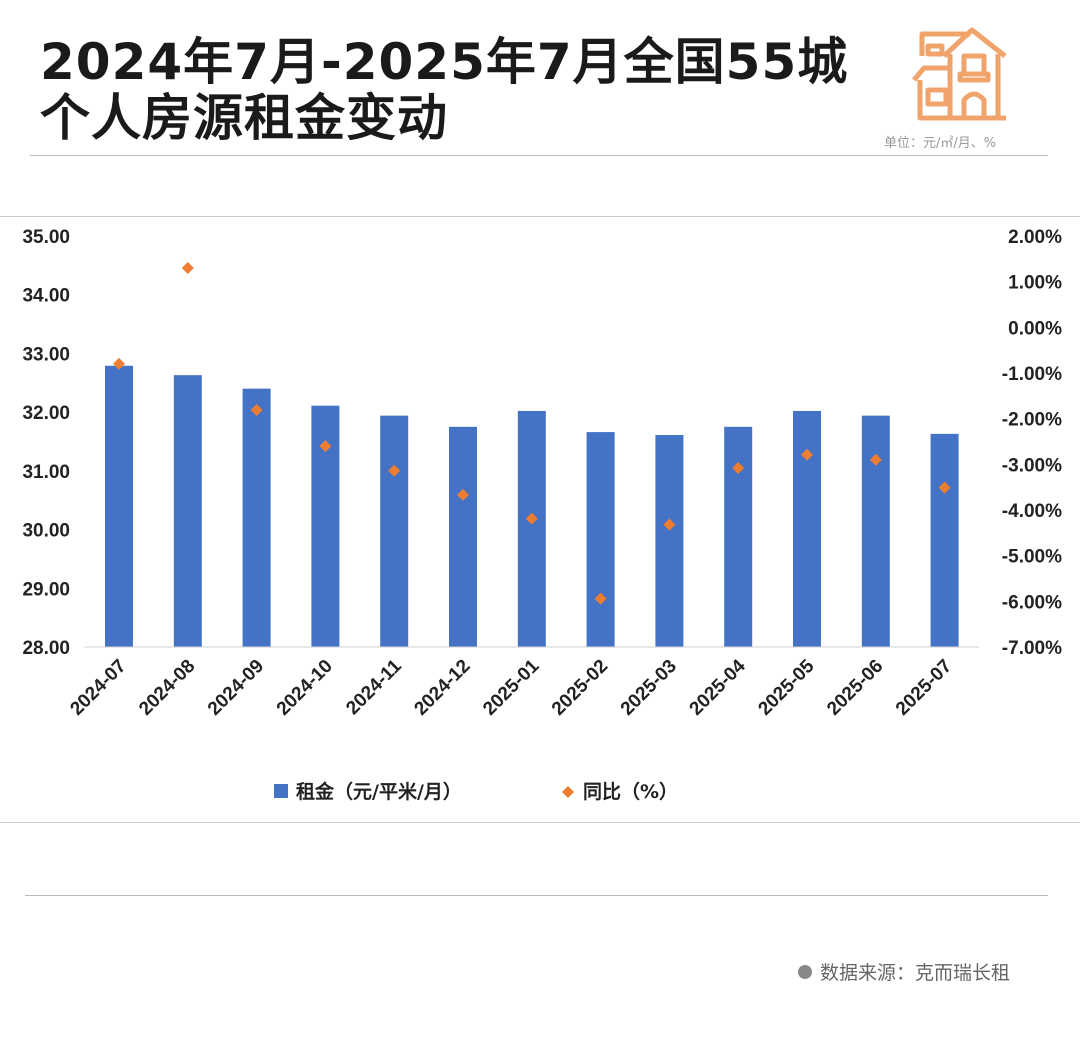 The width and height of the screenshot is (1080, 1039). What do you see at coordinates (786, 687) in the screenshot?
I see `x-axis-tick: 2025-05` at bounding box center [786, 687].